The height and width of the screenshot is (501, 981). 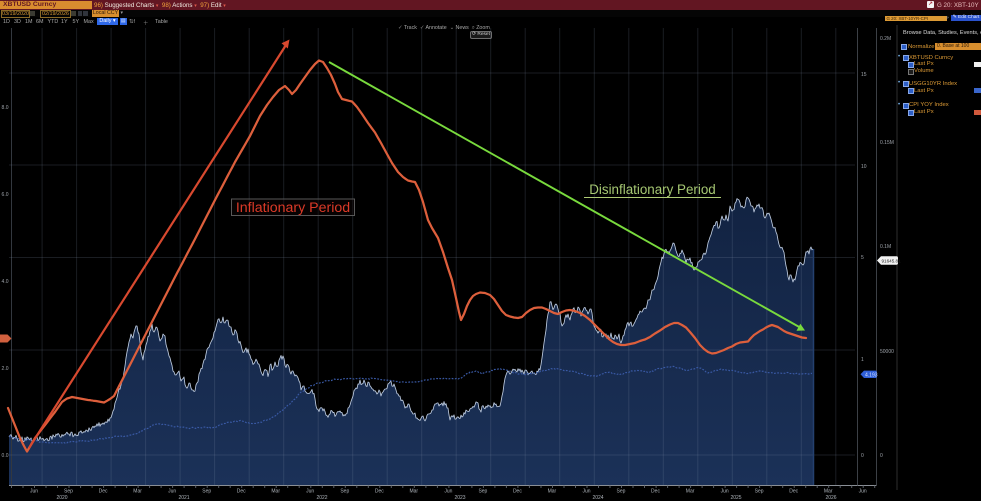 I want to click on svg-text: 8.0, so click(x=5, y=108).